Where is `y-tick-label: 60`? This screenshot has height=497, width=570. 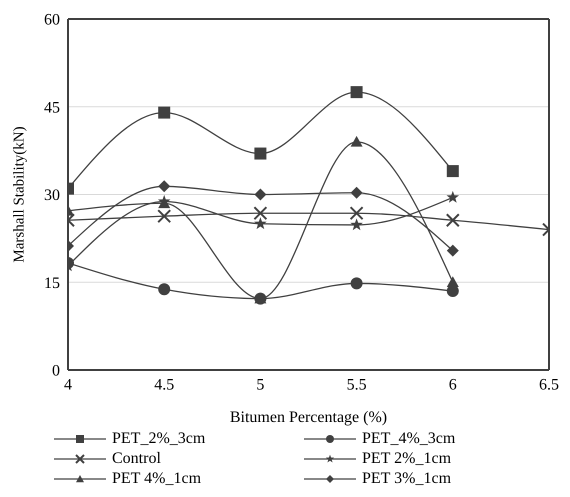 y-tick-label: 60 is located at coordinates (52, 20).